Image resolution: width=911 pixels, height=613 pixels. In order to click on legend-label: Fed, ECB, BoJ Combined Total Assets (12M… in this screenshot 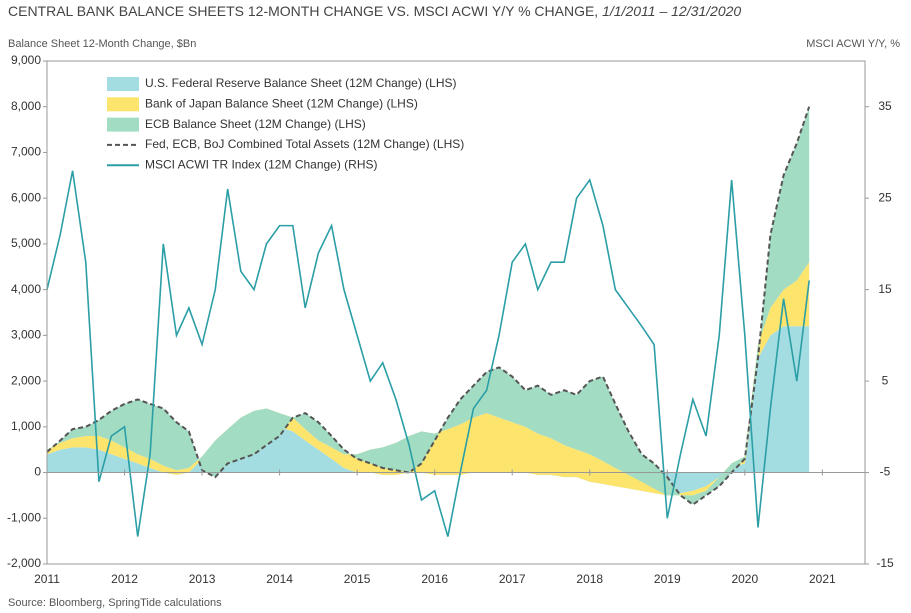, I will do `click(304, 144)`.